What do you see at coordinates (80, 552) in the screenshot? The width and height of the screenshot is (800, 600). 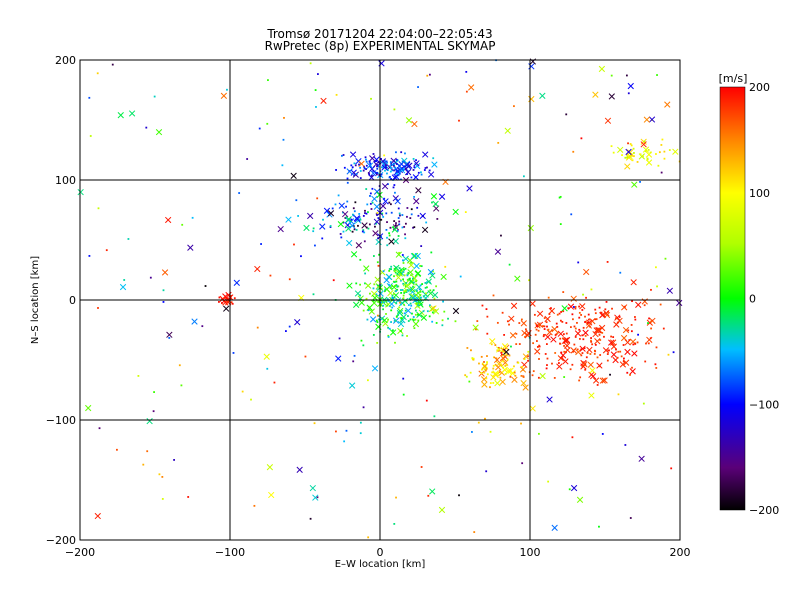 I see `x-tick-label-0: −200` at bounding box center [80, 552].